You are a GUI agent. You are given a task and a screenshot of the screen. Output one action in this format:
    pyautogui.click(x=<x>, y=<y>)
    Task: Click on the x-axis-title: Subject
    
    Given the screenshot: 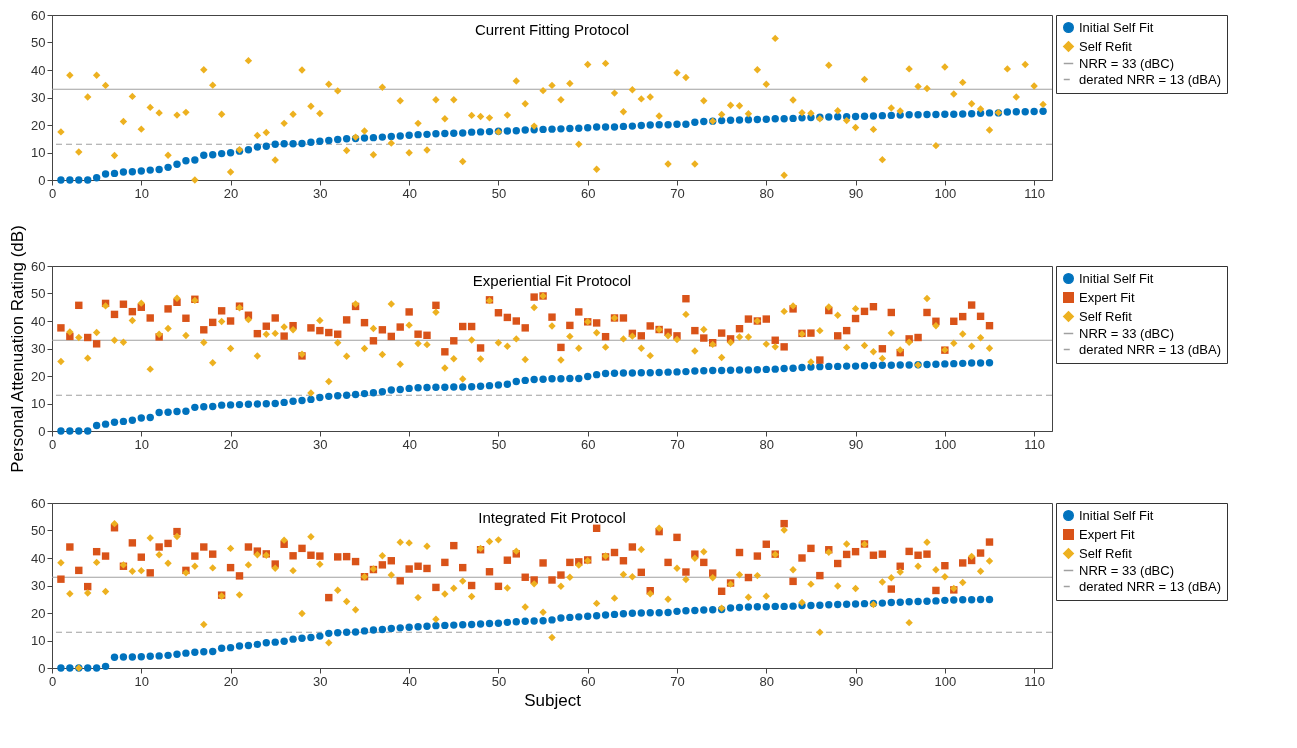 What is the action you would take?
    pyautogui.click(x=553, y=700)
    